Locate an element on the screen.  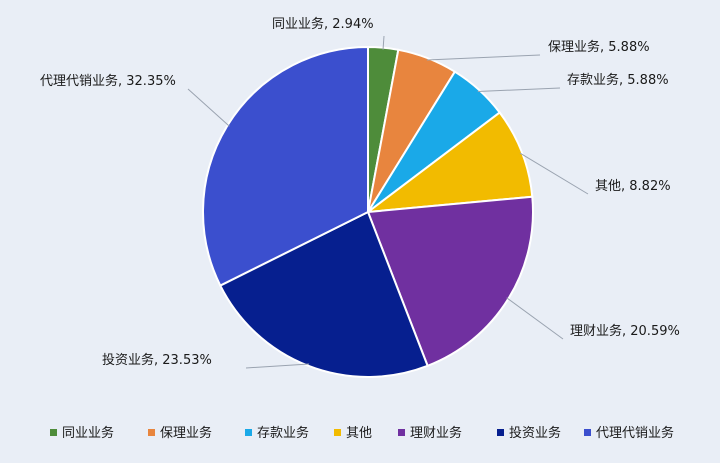
slice-label-3: 存款业务, 5.88% is located at coordinates (618, 80).